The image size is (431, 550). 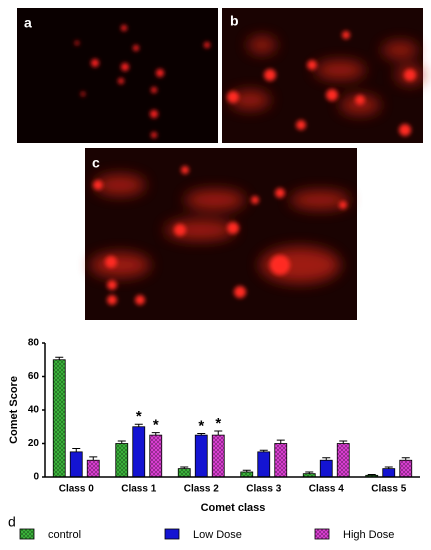 What do you see at coordinates (138, 489) in the screenshot?
I see `x-tick-label: Class 1` at bounding box center [138, 489].